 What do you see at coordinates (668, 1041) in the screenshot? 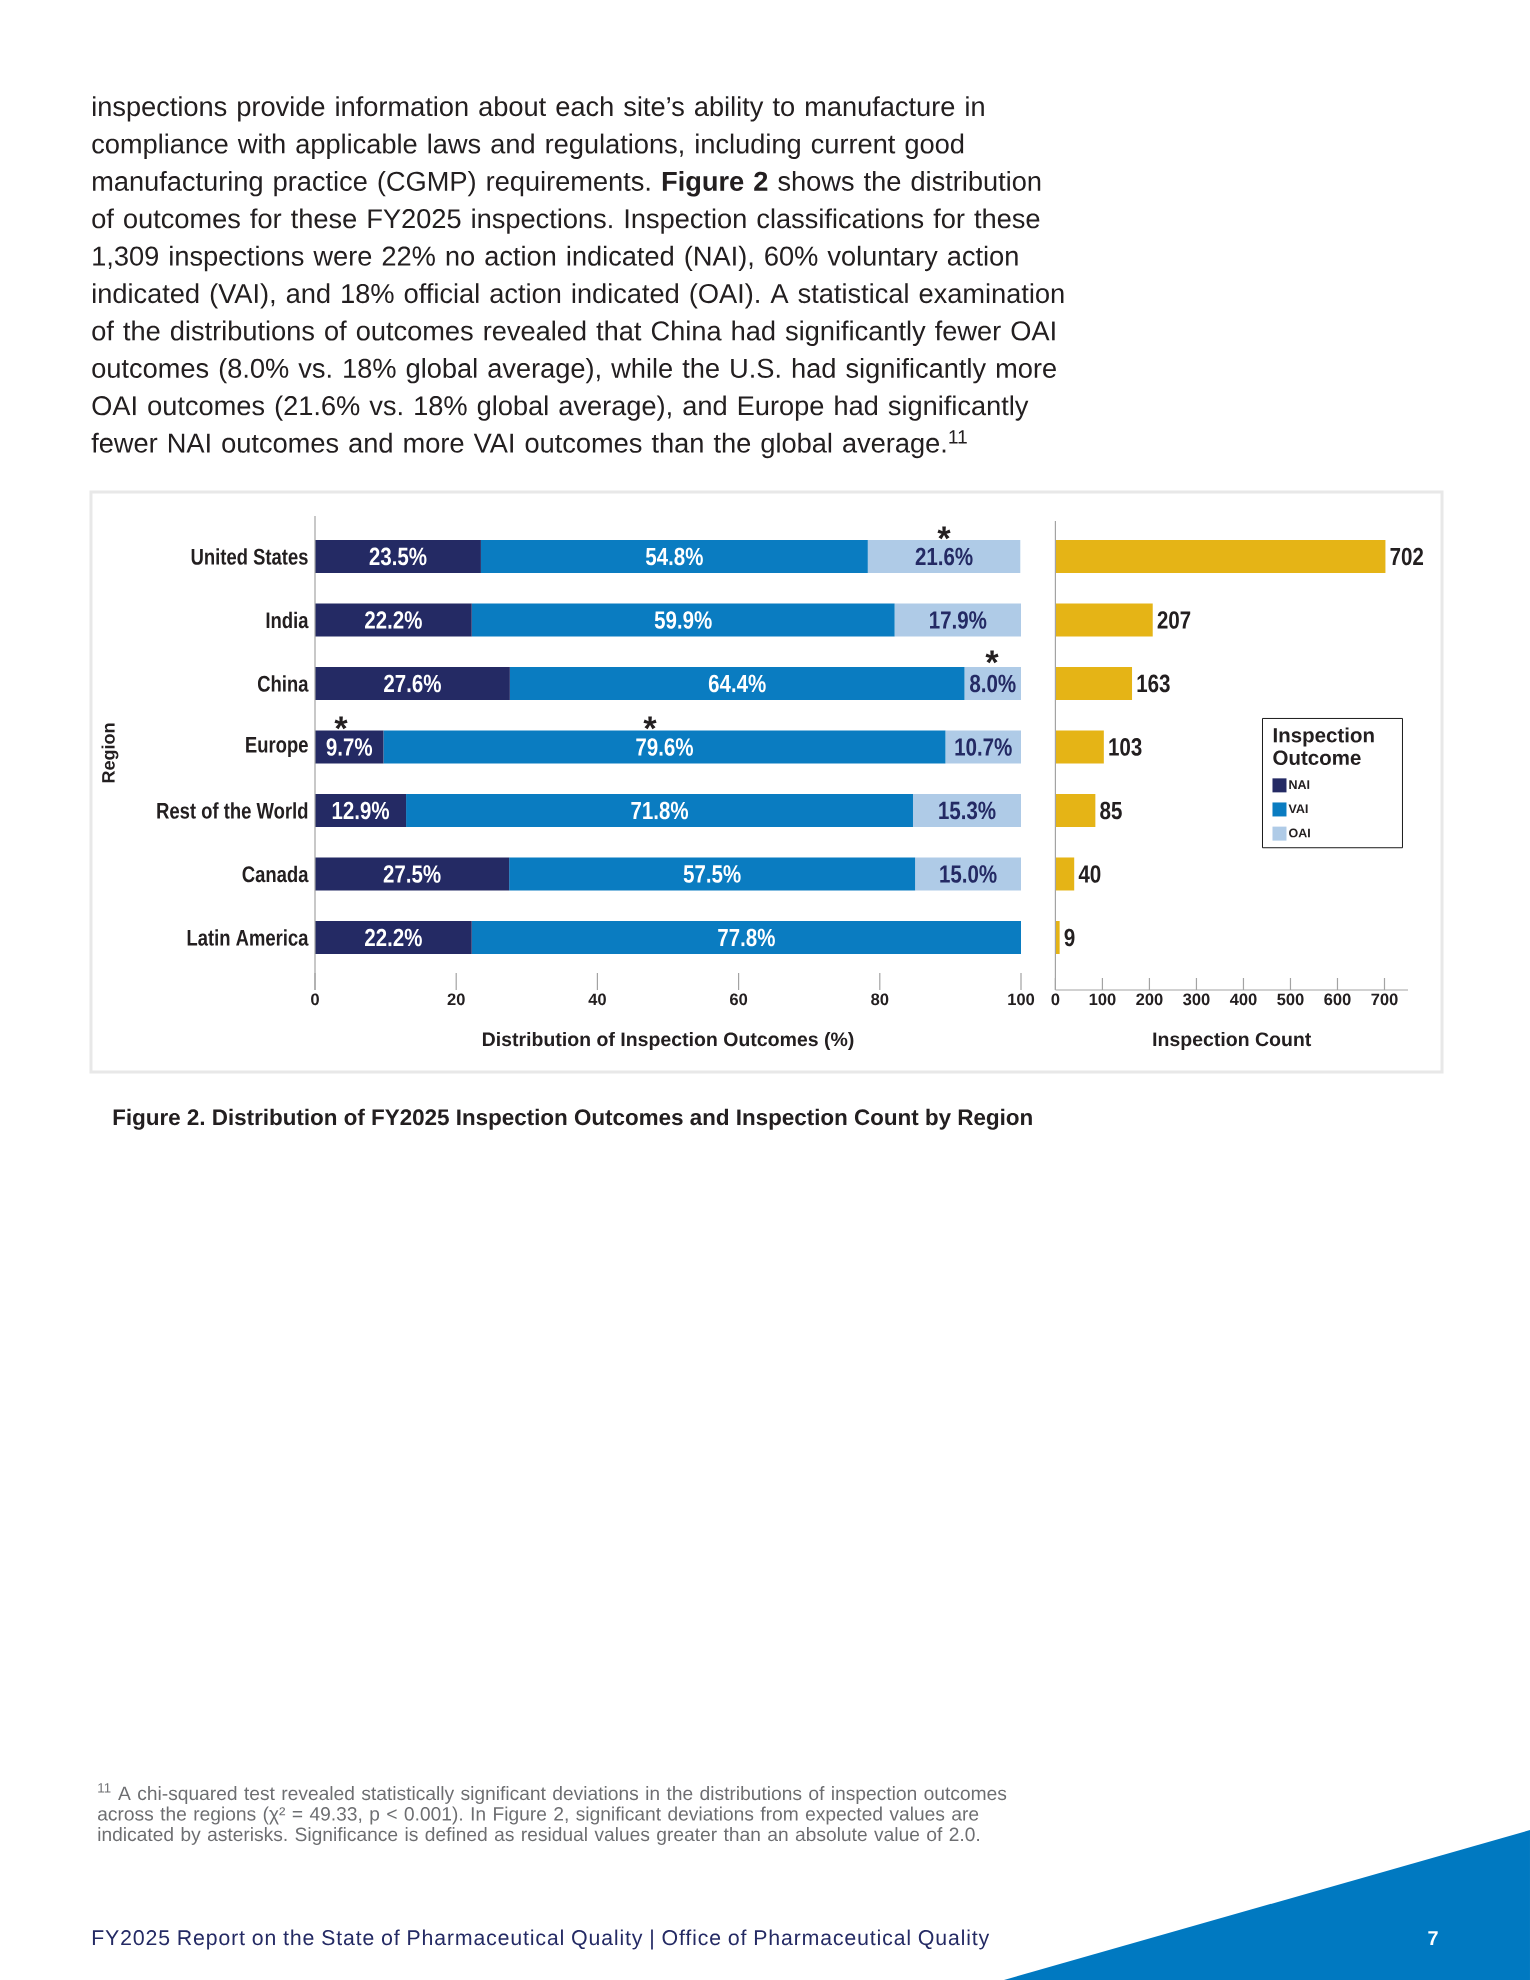
I see `x-axis-title: Distribution of Inspection Outcomes (%)` at bounding box center [668, 1041].